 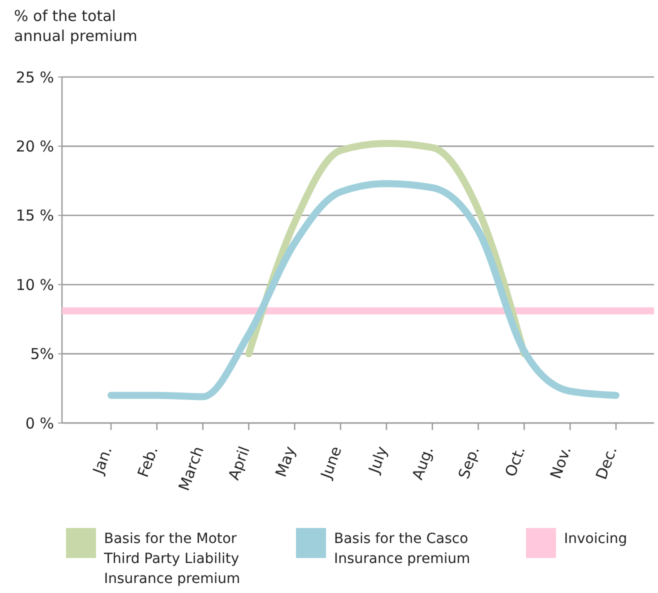 What do you see at coordinates (102, 461) in the screenshot?
I see `x-tick-label: Jan.` at bounding box center [102, 461].